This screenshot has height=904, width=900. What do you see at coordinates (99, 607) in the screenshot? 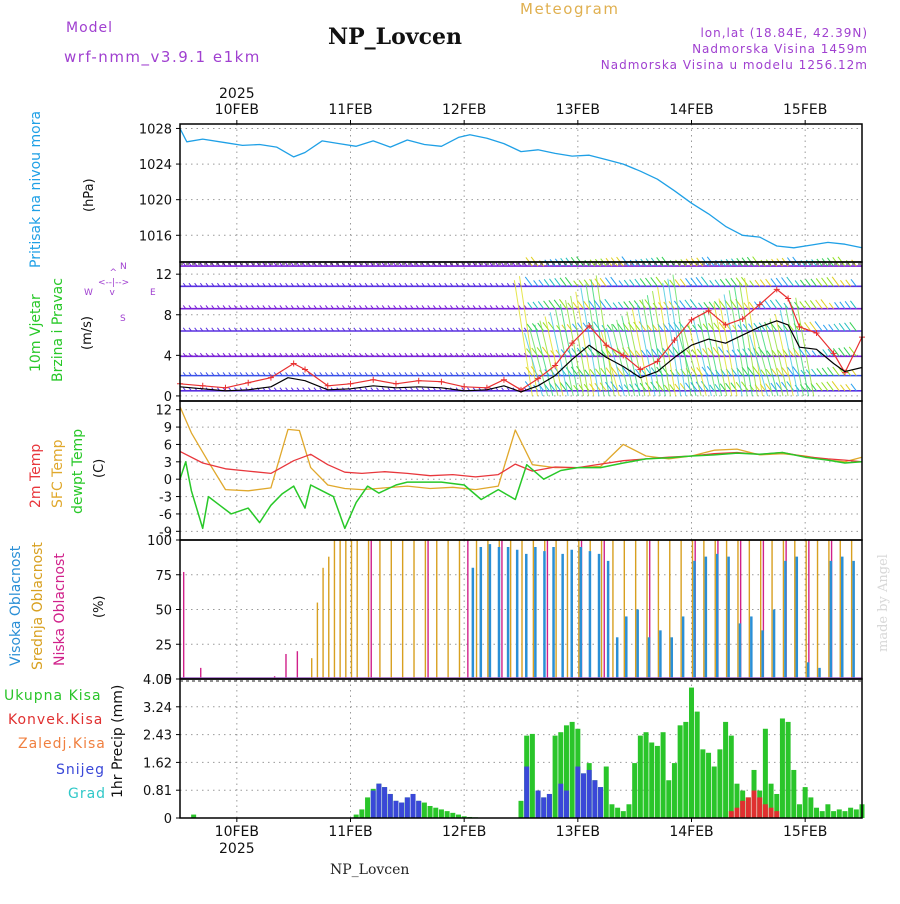
I see `cloud-unit-label: (%)` at bounding box center [99, 607].